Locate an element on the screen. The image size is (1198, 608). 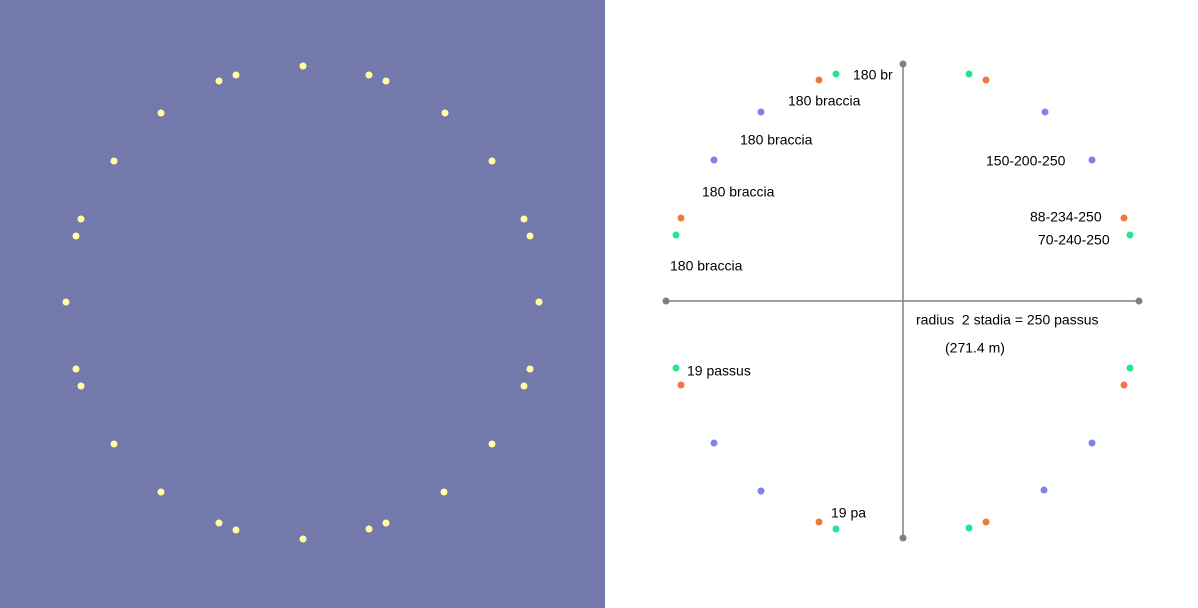
label: 88-234-250 is located at coordinates (1066, 217).